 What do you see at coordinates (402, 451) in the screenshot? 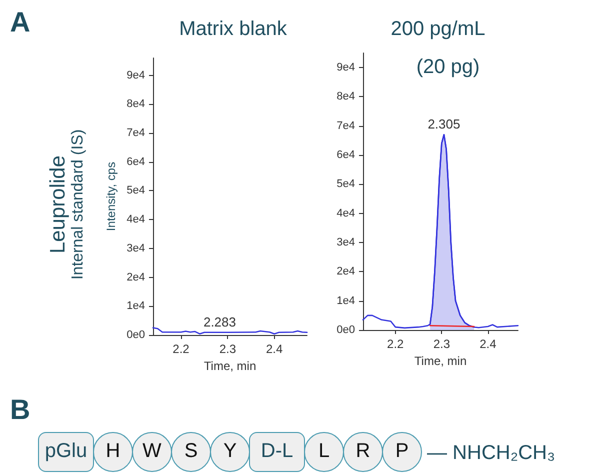
I see `text: P` at bounding box center [402, 451].